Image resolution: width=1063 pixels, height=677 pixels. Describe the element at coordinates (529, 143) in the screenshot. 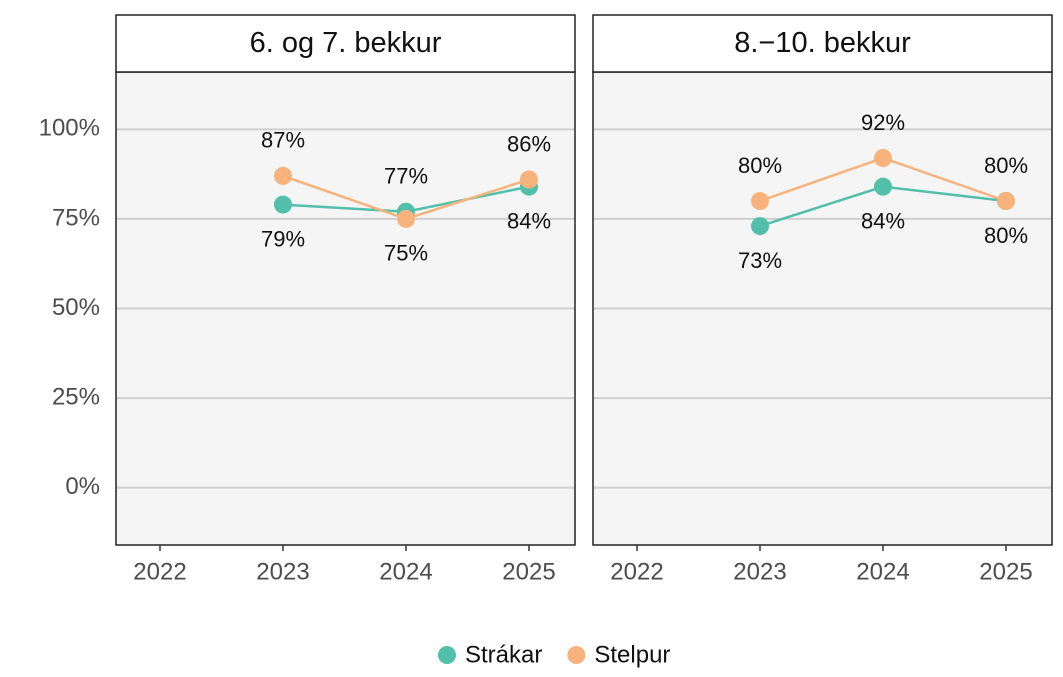

I see `data-label: 86%` at that location.